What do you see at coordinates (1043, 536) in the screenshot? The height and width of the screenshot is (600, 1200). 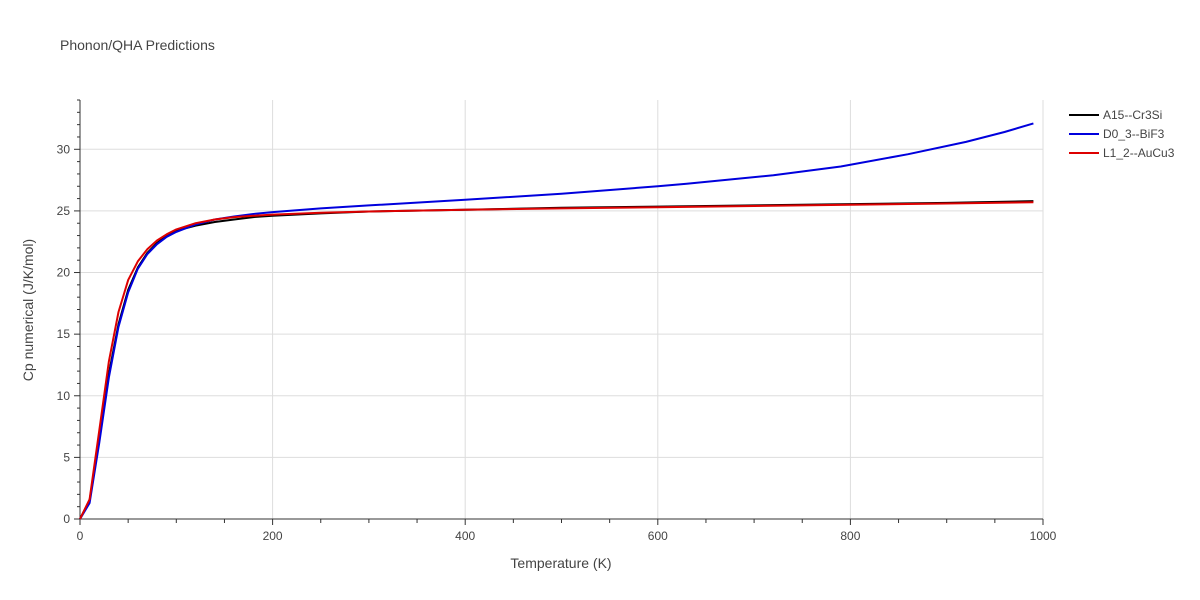 I see `x-tick-label: 1000` at bounding box center [1043, 536].